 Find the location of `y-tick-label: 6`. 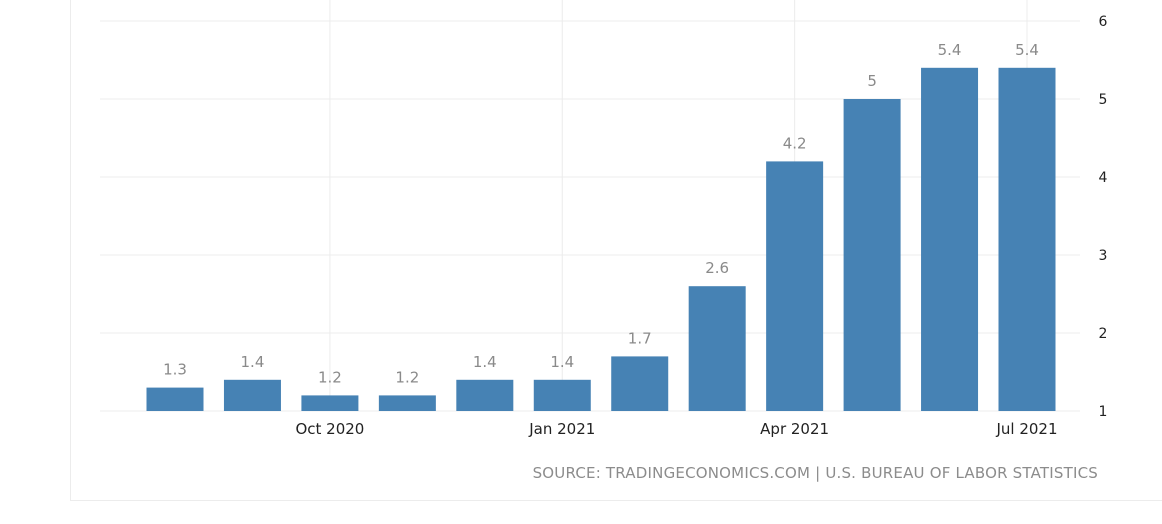

y-tick-label: 6 is located at coordinates (1103, 22).